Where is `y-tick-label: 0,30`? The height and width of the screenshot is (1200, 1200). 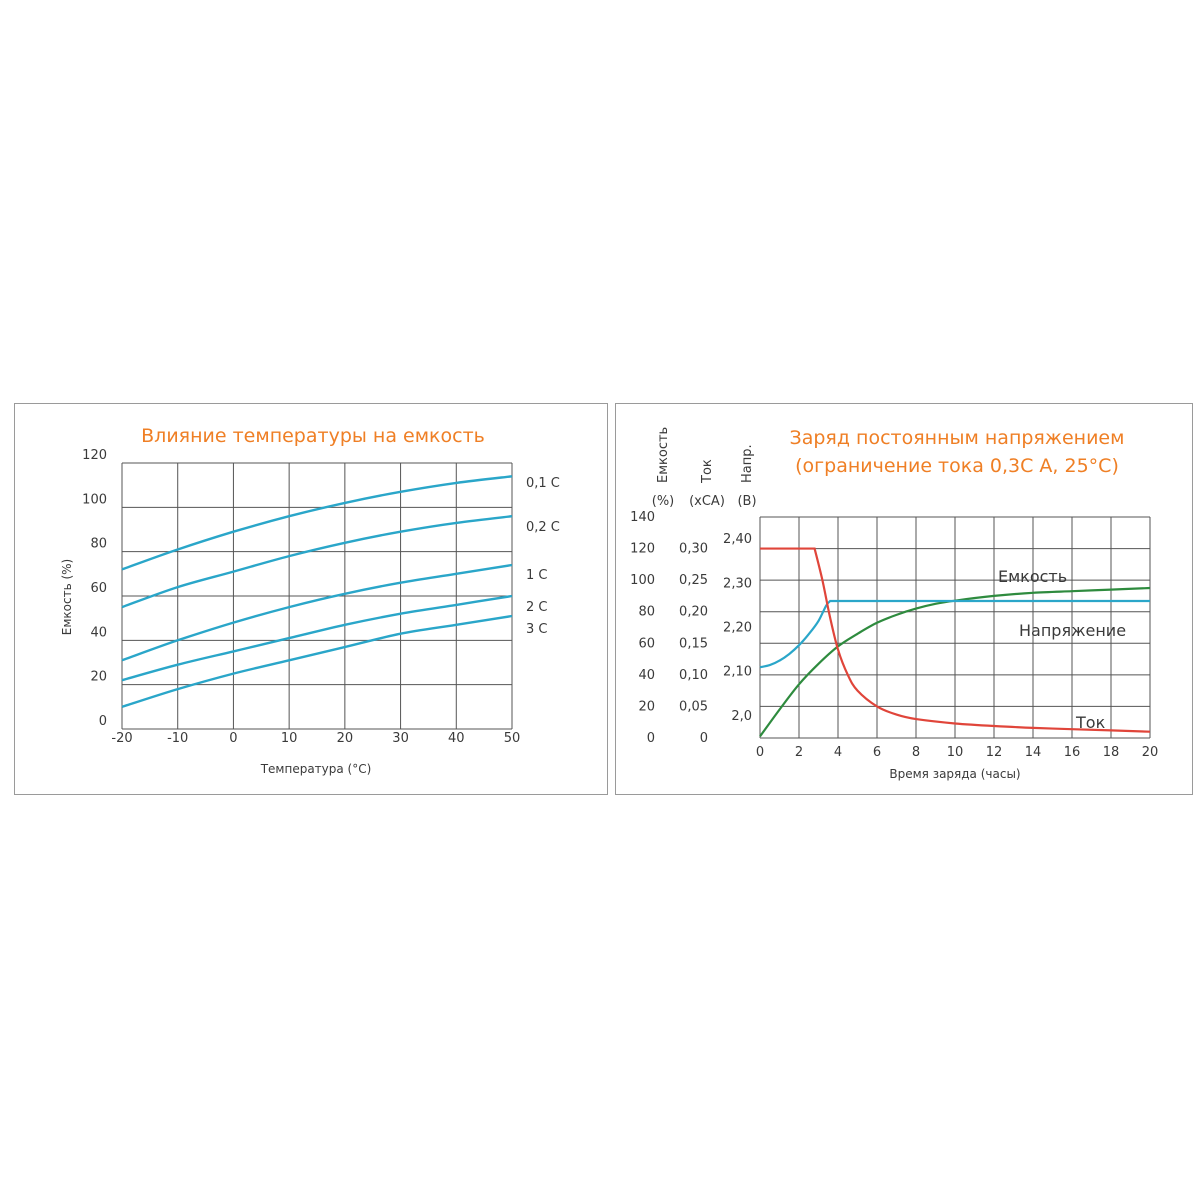
y-tick-label: 0,30 is located at coordinates (693, 549).